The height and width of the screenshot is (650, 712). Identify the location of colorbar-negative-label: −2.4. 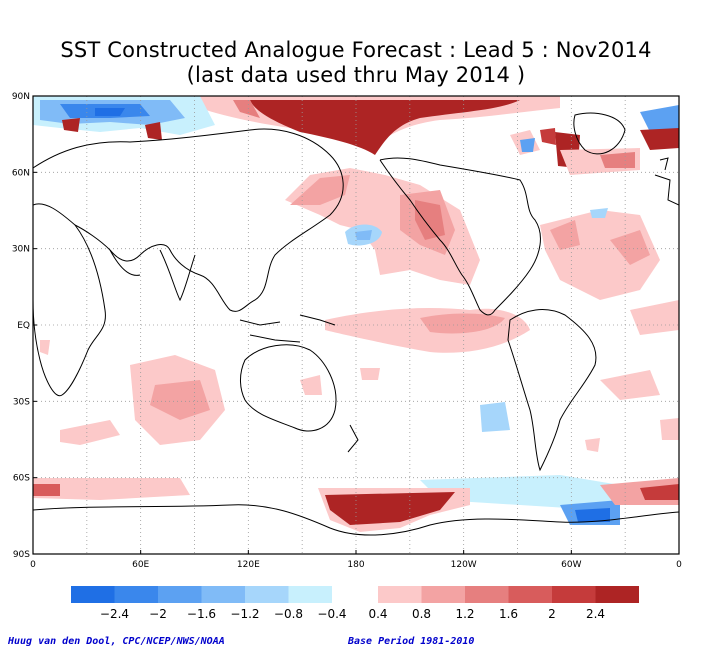
(114, 614).